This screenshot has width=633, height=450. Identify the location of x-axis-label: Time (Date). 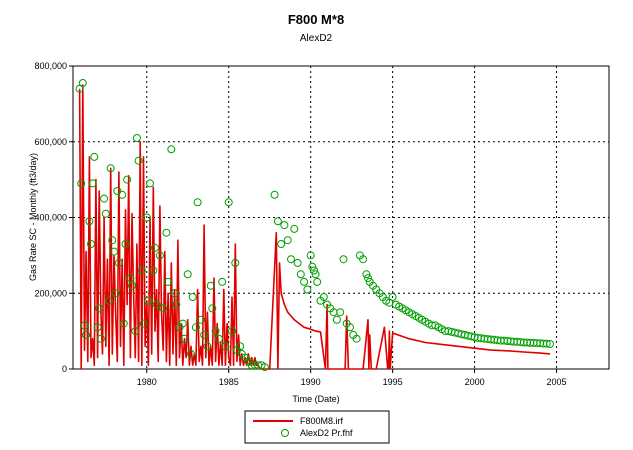
(315, 399).